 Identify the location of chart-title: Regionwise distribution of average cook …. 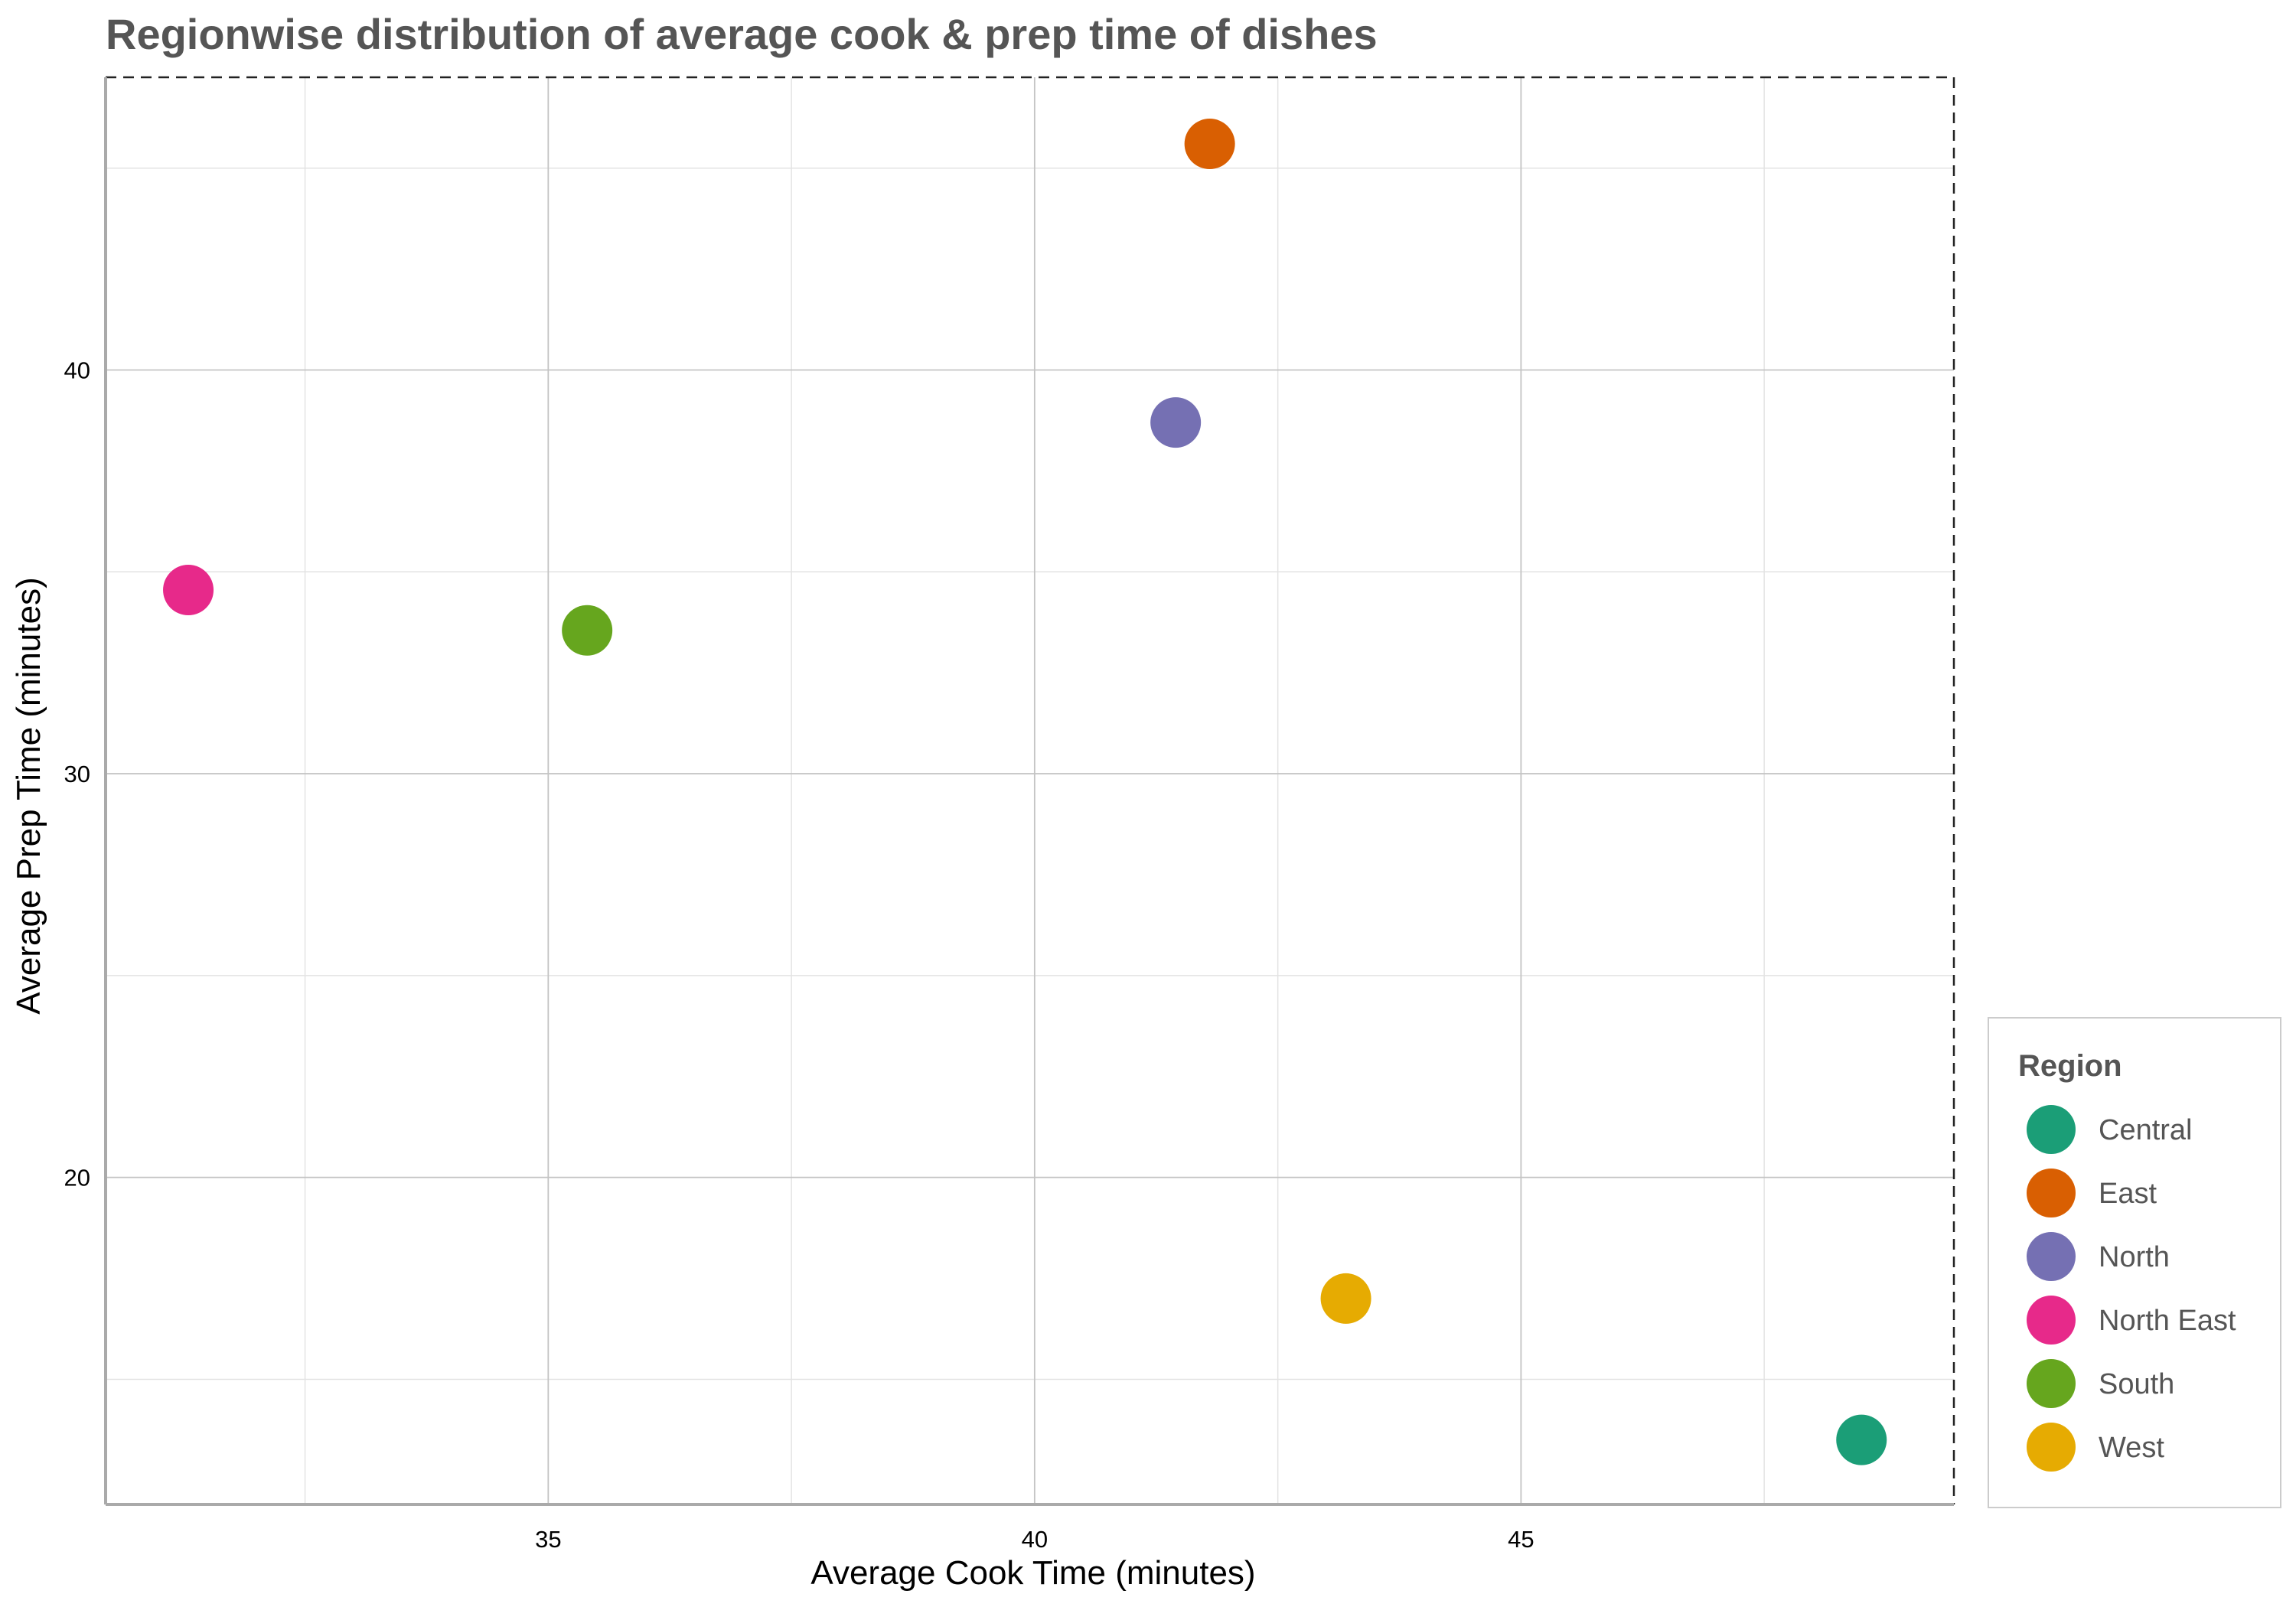
(742, 34).